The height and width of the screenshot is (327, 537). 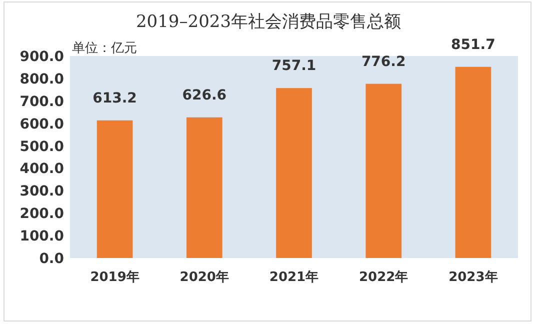 I want to click on y-tick-label: 400.0, so click(x=42, y=169).